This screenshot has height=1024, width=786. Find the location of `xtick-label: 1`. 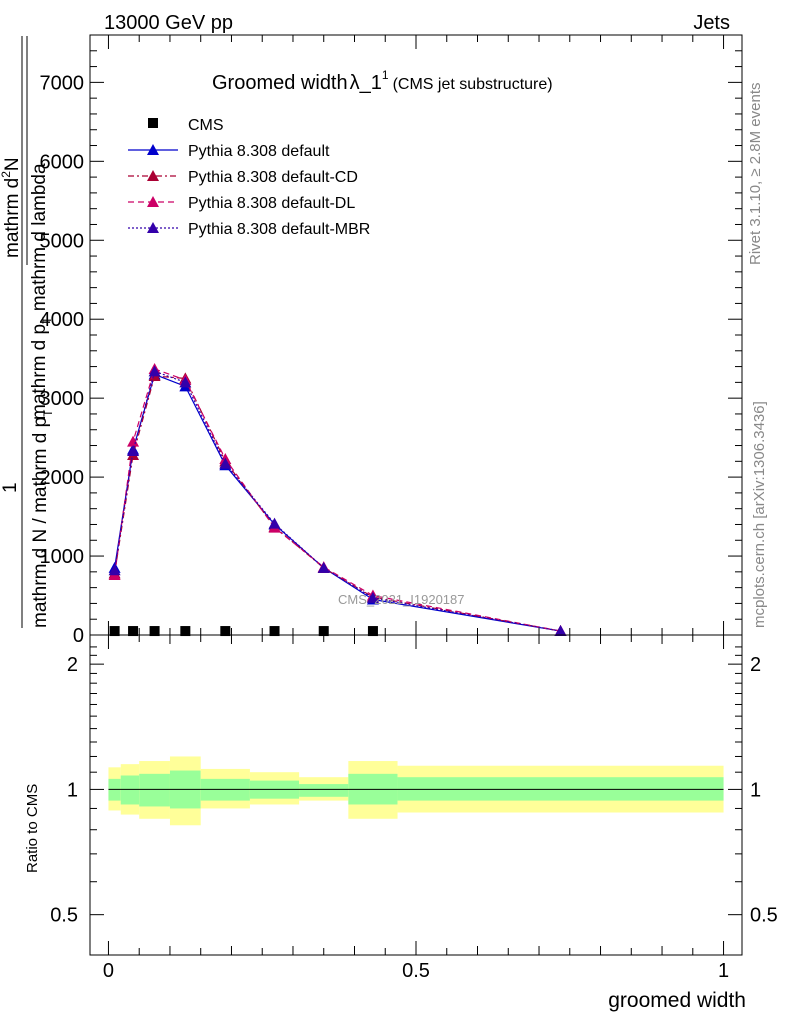

xtick-label: 1 is located at coordinates (723, 971).